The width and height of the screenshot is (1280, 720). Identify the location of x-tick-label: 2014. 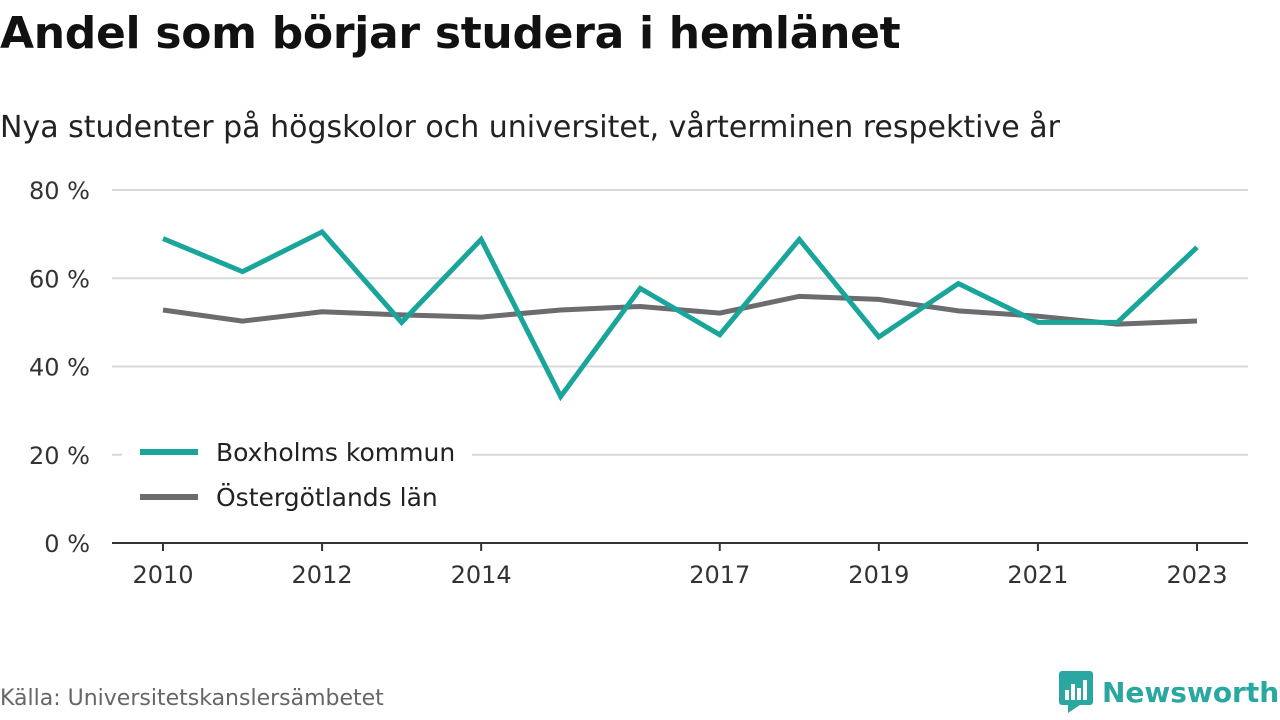
(481, 575).